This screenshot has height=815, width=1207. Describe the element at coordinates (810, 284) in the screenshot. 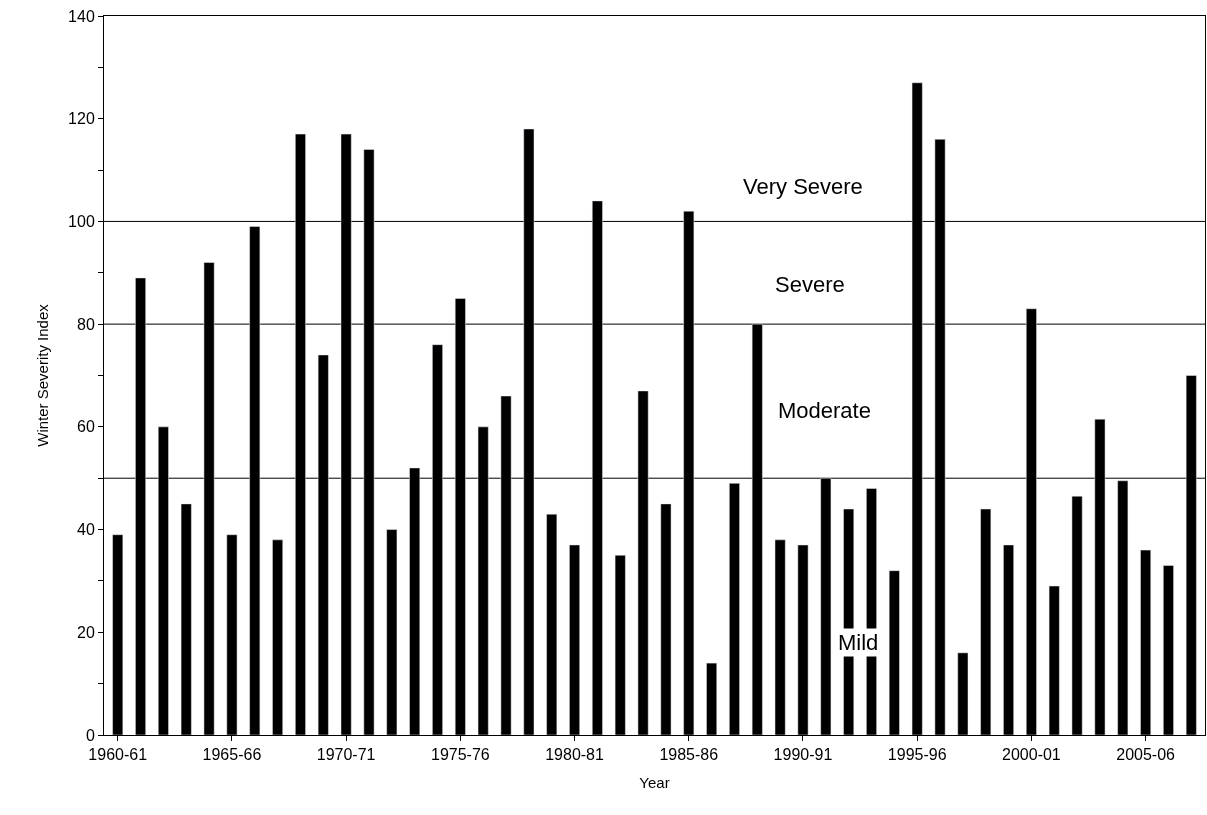

I see `annotation: Severe` at that location.